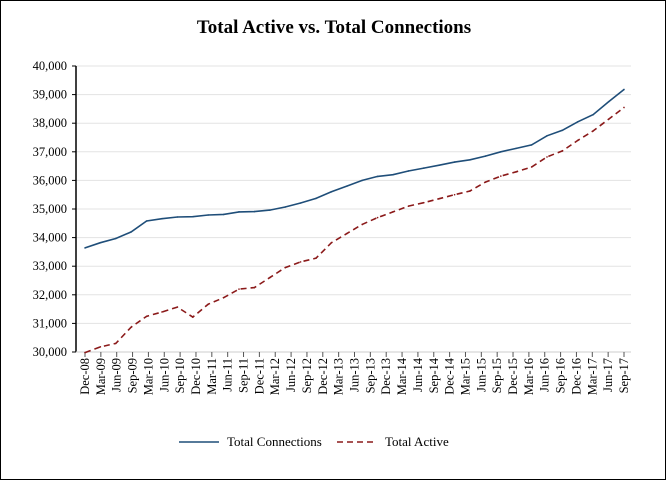 This screenshot has width=666, height=480. What do you see at coordinates (307, 375) in the screenshot?
I see `x-tick-label: Sep-12` at bounding box center [307, 375].